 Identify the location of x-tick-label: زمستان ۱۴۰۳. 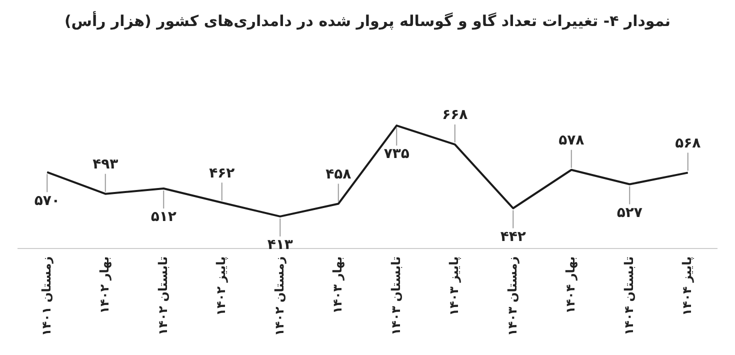
(512, 296).